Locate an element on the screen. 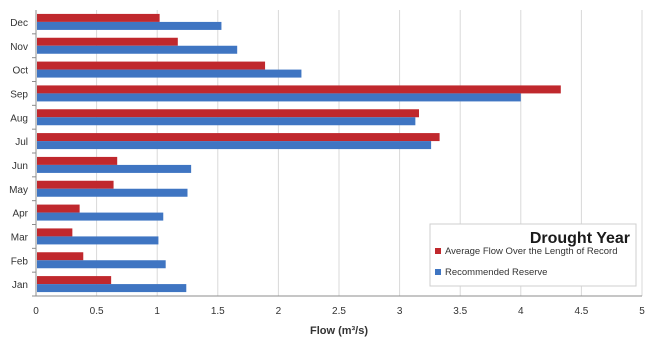 The image size is (645, 341). x-tick-label: 3.5 is located at coordinates (460, 311).